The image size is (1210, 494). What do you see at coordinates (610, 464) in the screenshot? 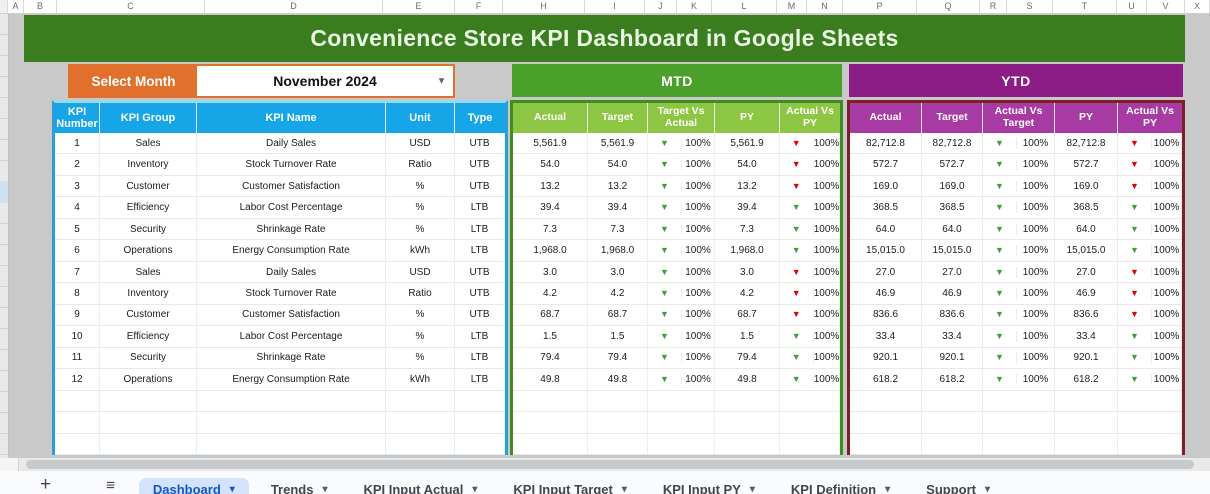
I see `scrollbar-thumb` at bounding box center [610, 464].